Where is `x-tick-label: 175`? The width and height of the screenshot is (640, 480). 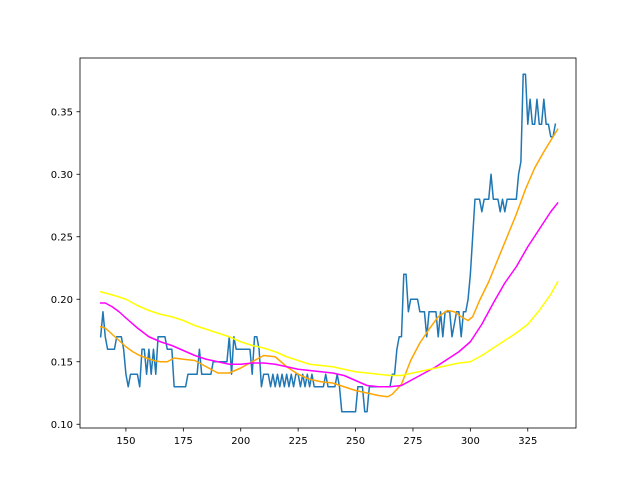
x-tick-label: 175 is located at coordinates (183, 441).